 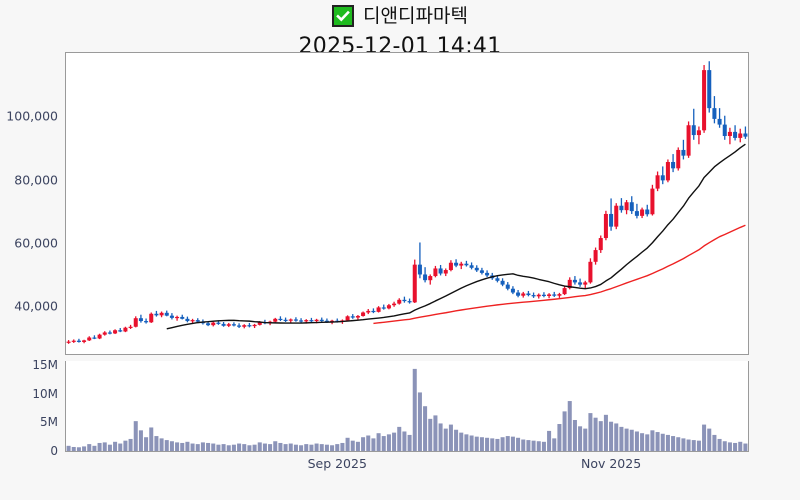 I want to click on volume-axis-tick: 5M, so click(x=49, y=422).